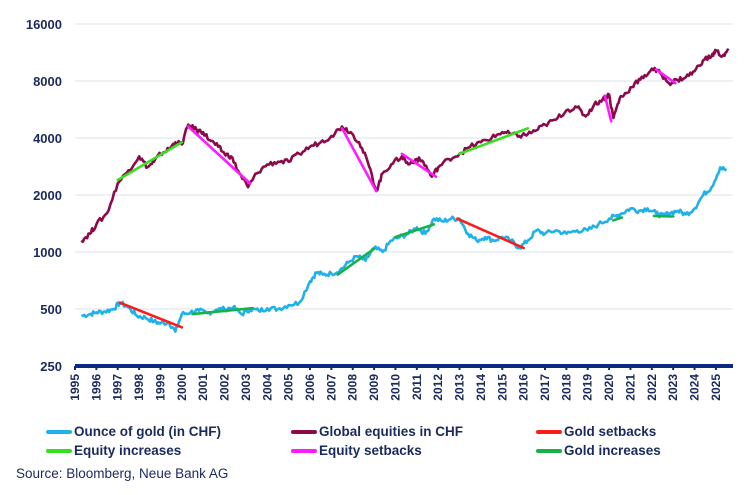 The height and width of the screenshot is (495, 744). Describe the element at coordinates (502, 387) in the screenshot. I see `x-tick-label: 2015` at that location.